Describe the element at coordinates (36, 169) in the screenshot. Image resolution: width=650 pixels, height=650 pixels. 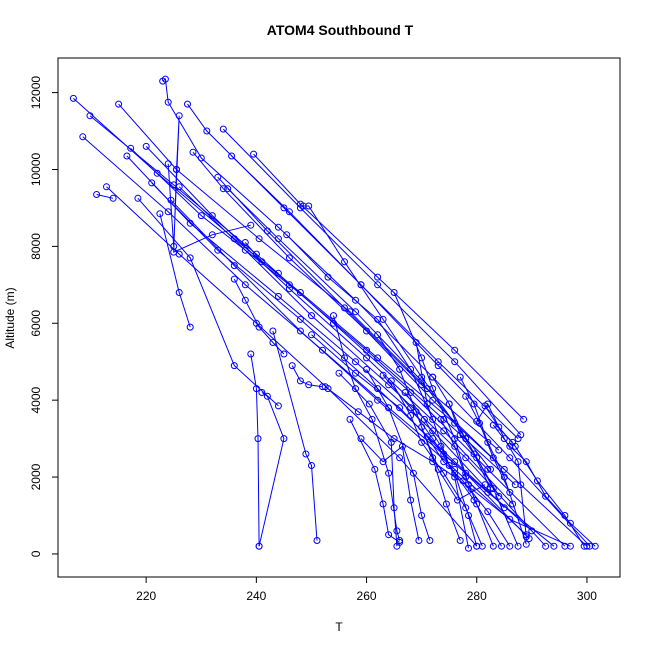
I see `y-tick-label: 10000` at that location.